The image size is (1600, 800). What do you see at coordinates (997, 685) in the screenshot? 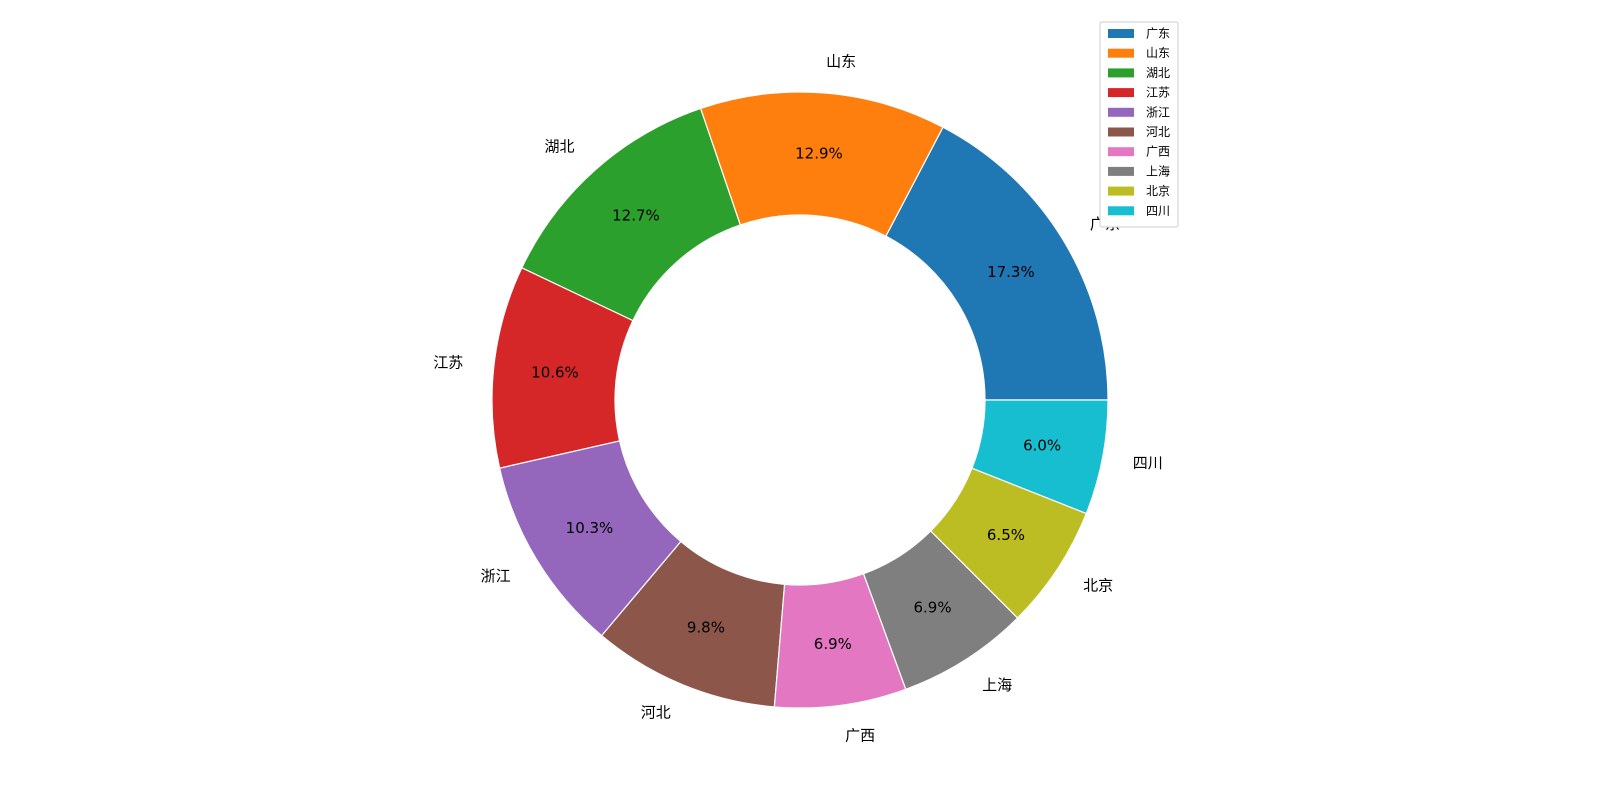
I see `slice-label: 上海` at bounding box center [997, 685].